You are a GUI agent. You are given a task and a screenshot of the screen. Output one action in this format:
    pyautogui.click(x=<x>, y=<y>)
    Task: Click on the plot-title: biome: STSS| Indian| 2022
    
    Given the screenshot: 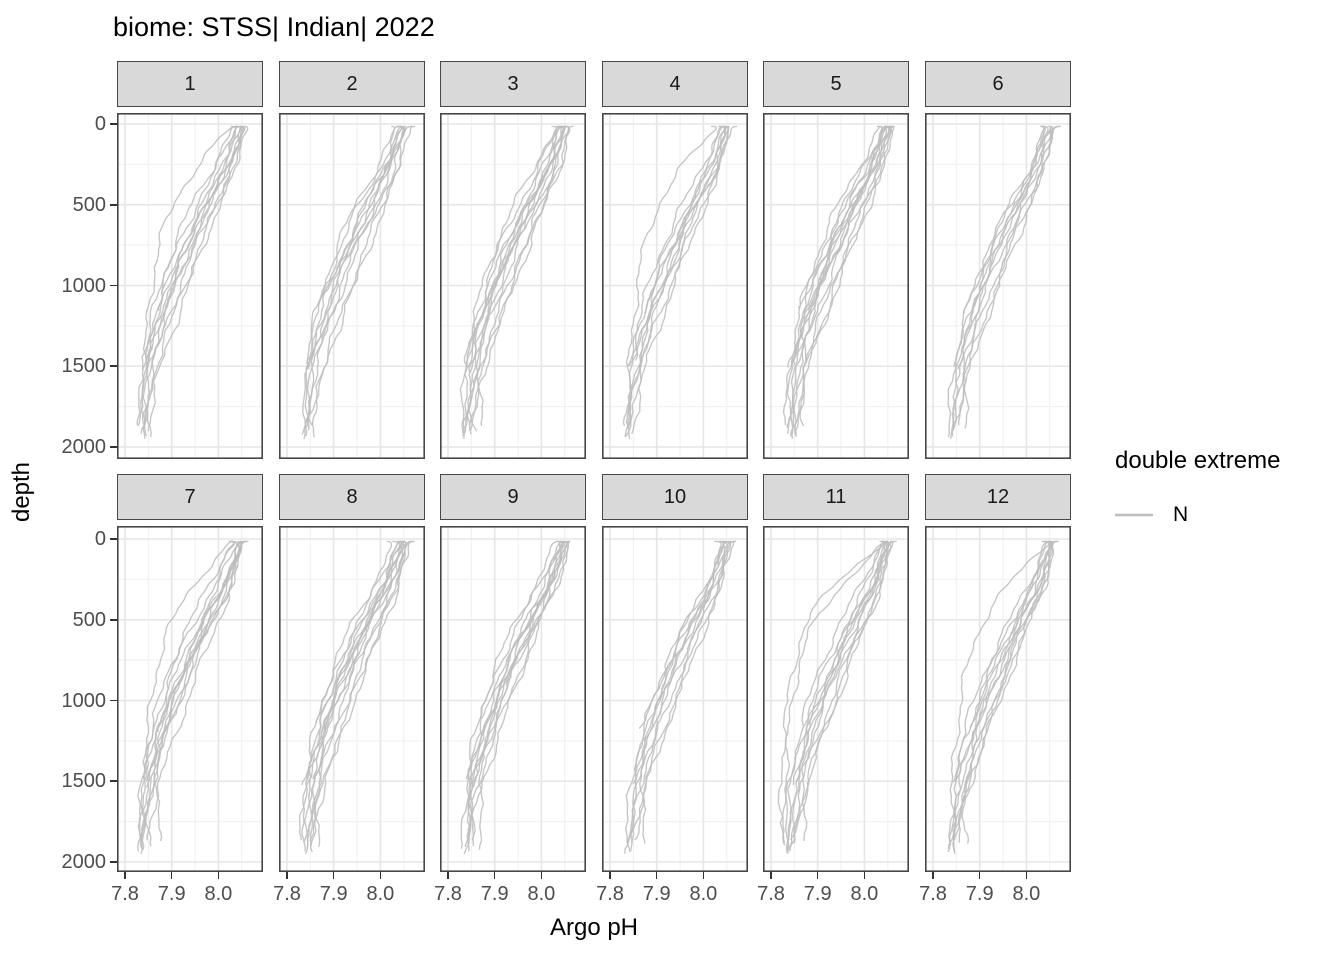 What is the action you would take?
    pyautogui.click(x=274, y=27)
    